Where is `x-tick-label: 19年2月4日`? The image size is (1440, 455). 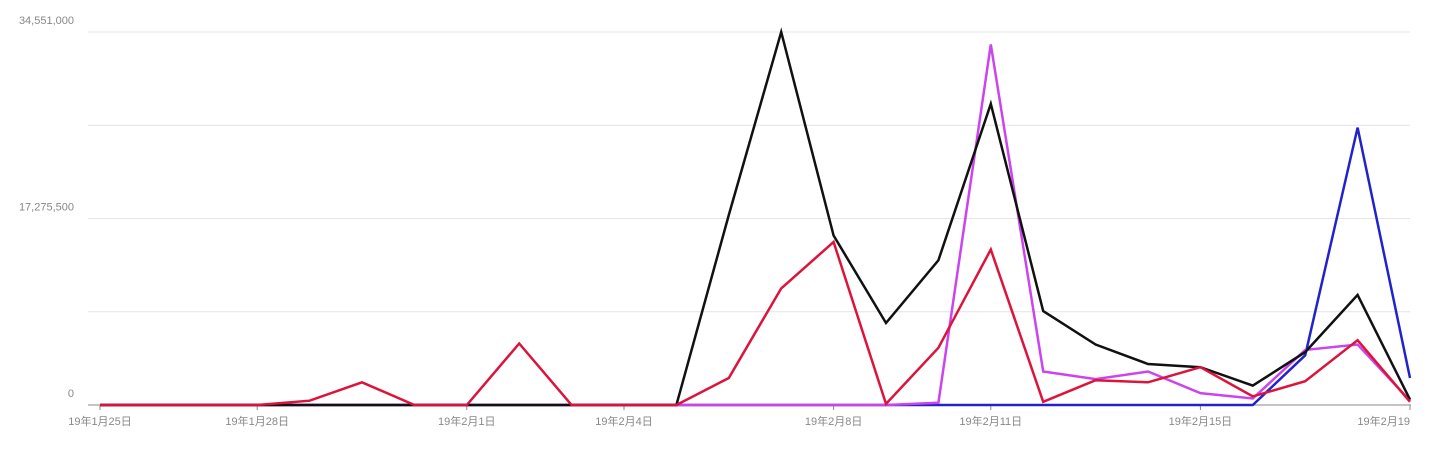
x-tick-label: 19年2月4日 is located at coordinates (623, 421).